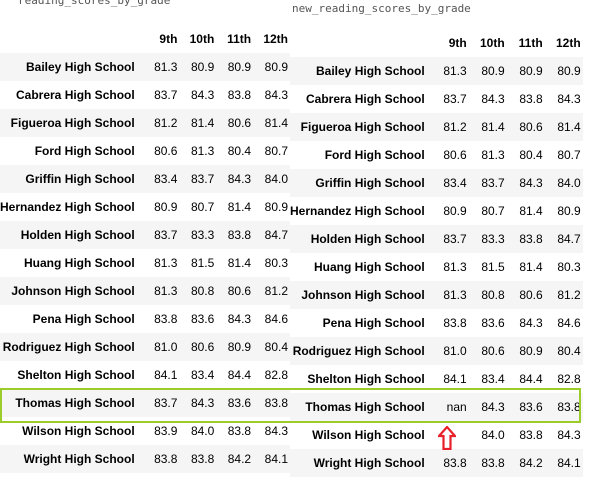 The height and width of the screenshot is (481, 597). I want to click on left-school-name: Wilson High School, so click(78, 431).